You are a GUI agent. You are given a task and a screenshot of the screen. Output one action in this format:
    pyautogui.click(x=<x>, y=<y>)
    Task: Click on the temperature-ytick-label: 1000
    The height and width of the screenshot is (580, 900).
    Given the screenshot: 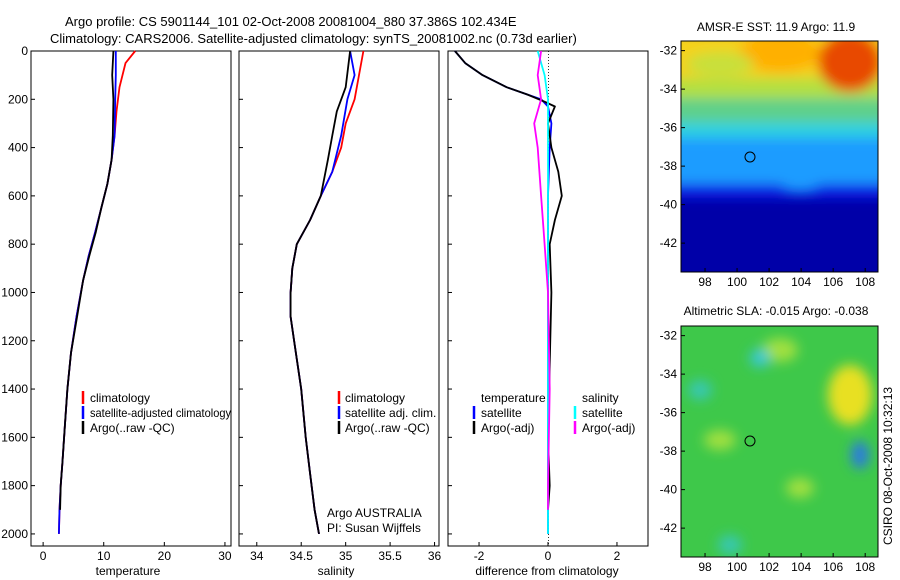 What is the action you would take?
    pyautogui.click(x=14, y=292)
    